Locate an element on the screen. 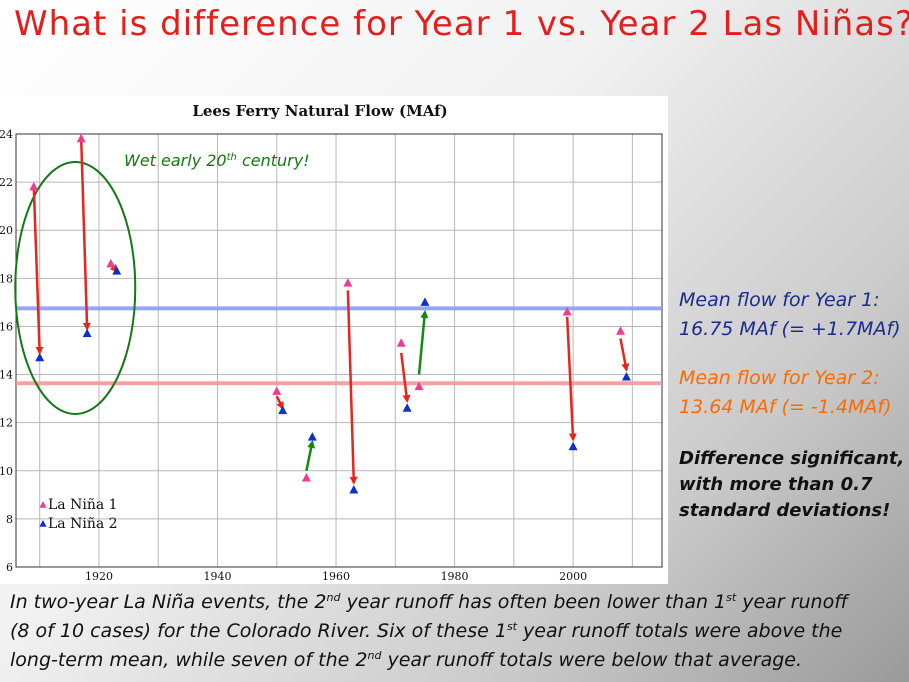 Image resolution: width=909 pixels, height=682 pixels. y-tick-label: 12 is located at coordinates (6, 423).